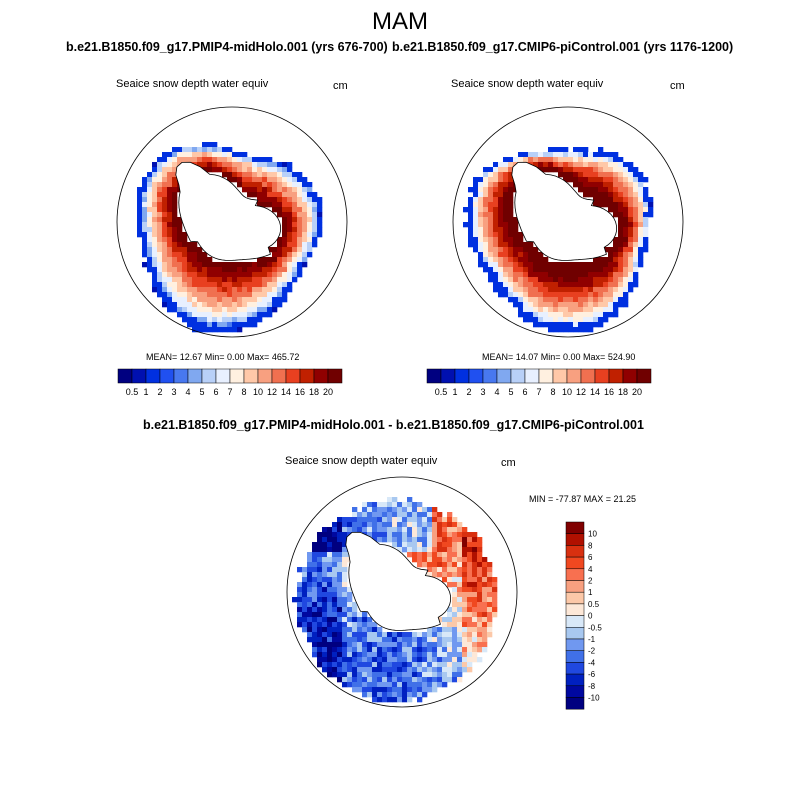  What do you see at coordinates (300, 392) in the screenshot?
I see `colorbar-tick-label: 16` at bounding box center [300, 392].